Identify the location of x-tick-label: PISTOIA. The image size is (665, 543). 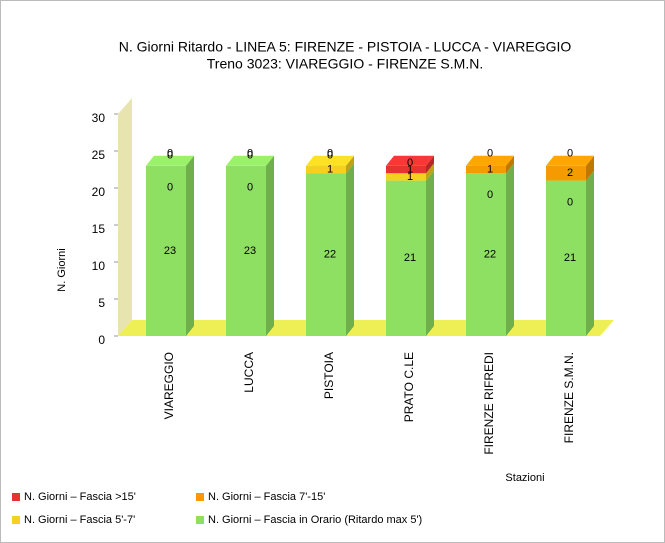
(329, 375).